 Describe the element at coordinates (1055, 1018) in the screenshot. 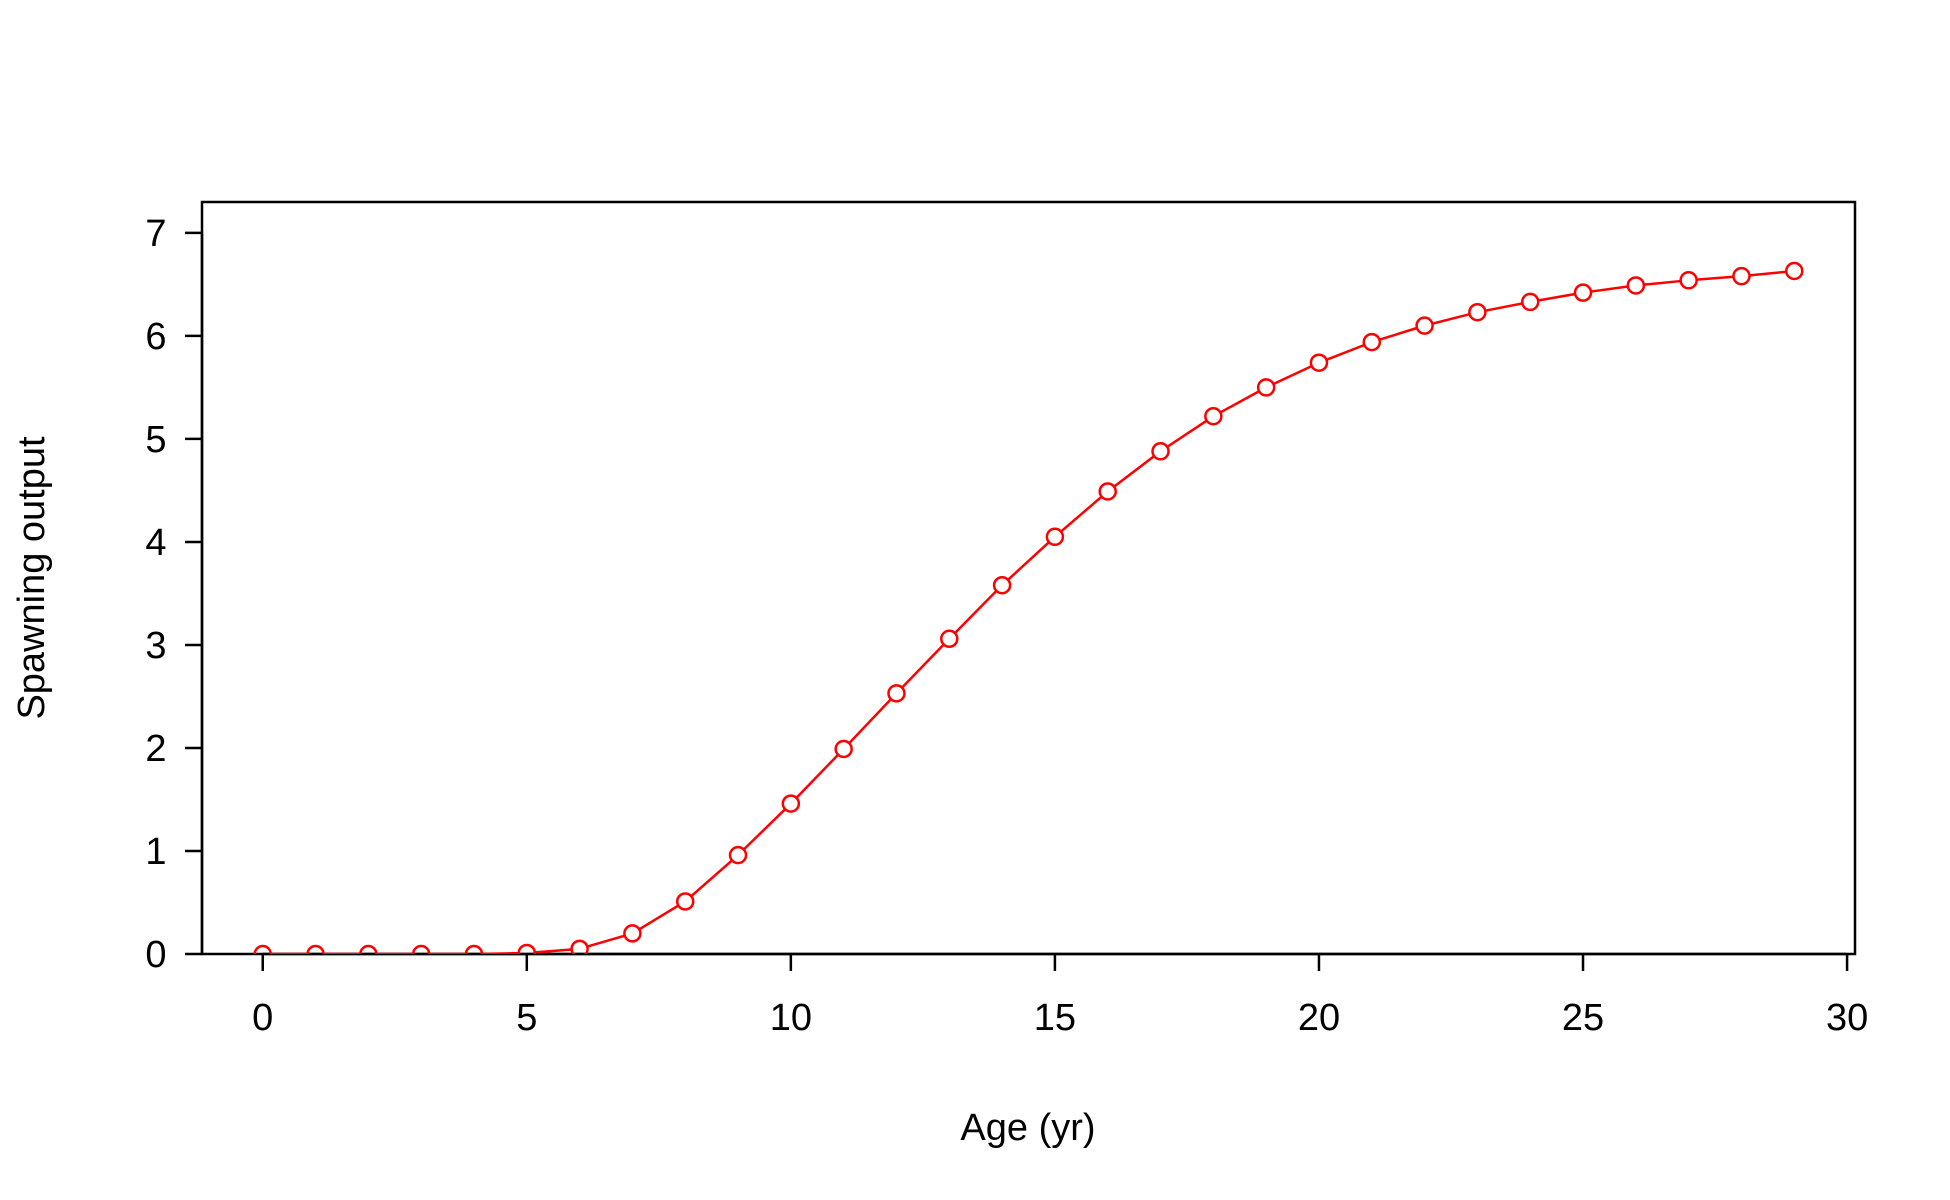

I see `x-tick-label: 15` at that location.